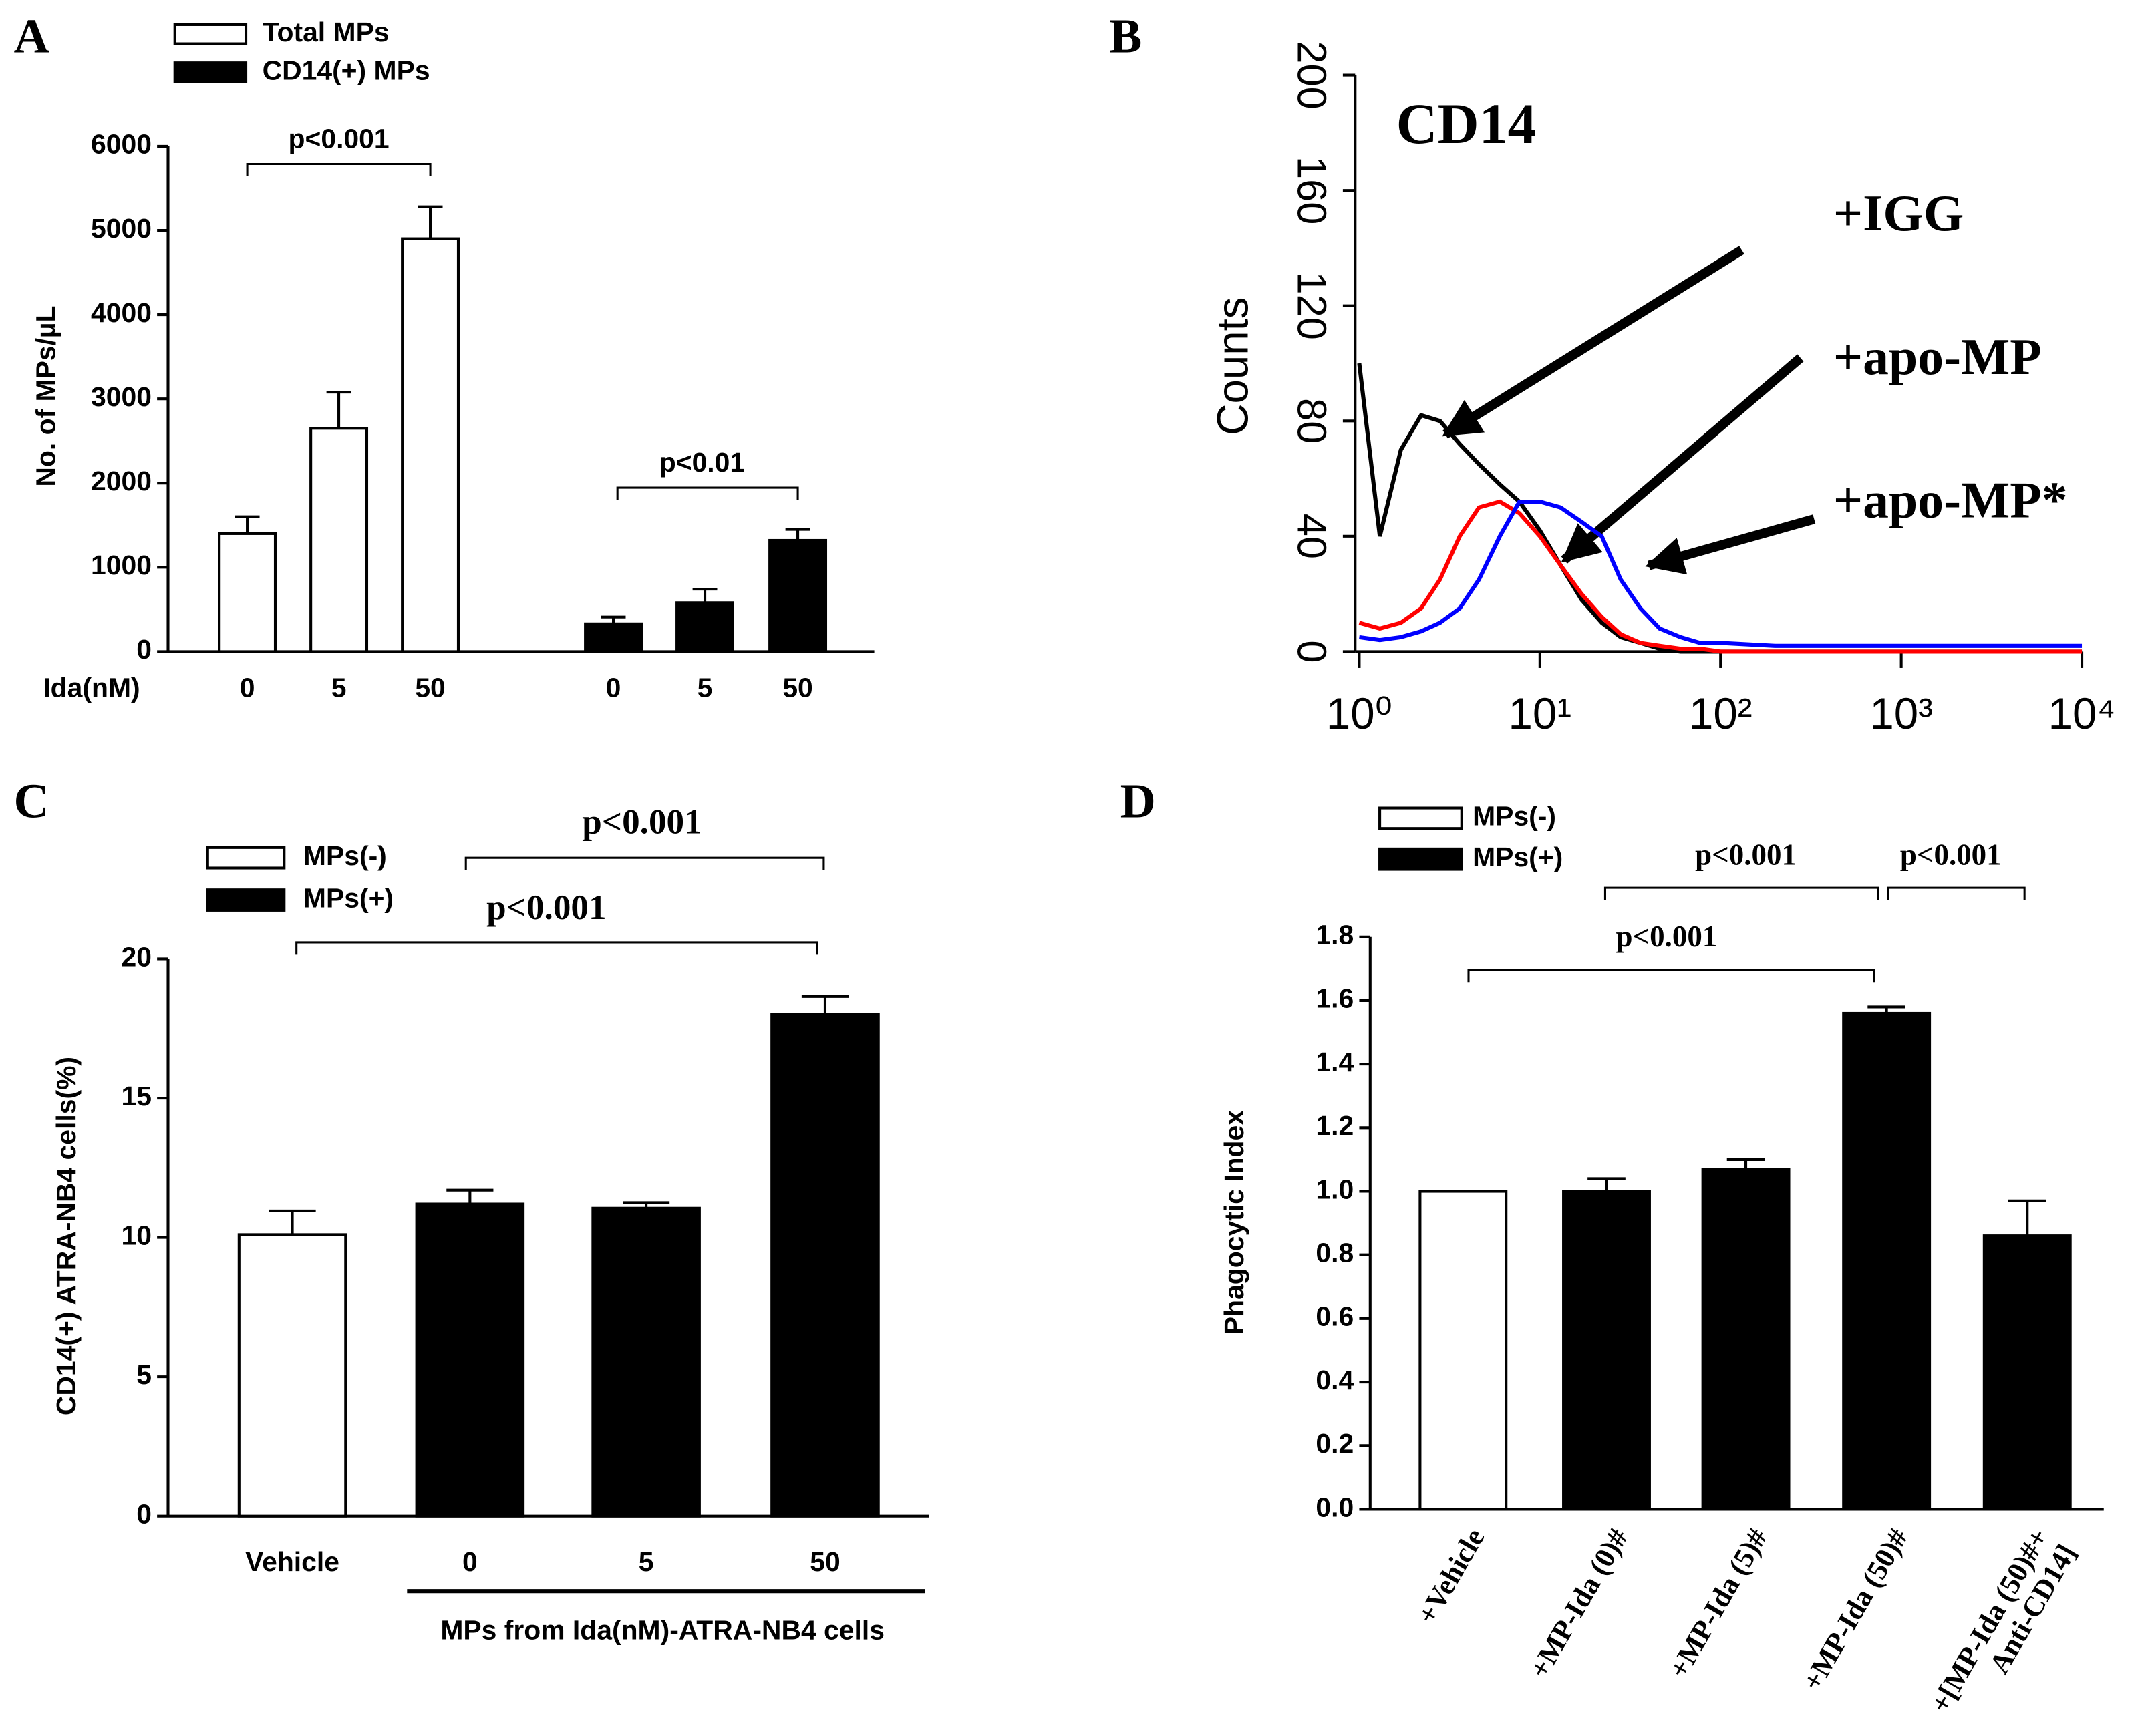  I want to click on legend-label: Total MPs, so click(326, 32).